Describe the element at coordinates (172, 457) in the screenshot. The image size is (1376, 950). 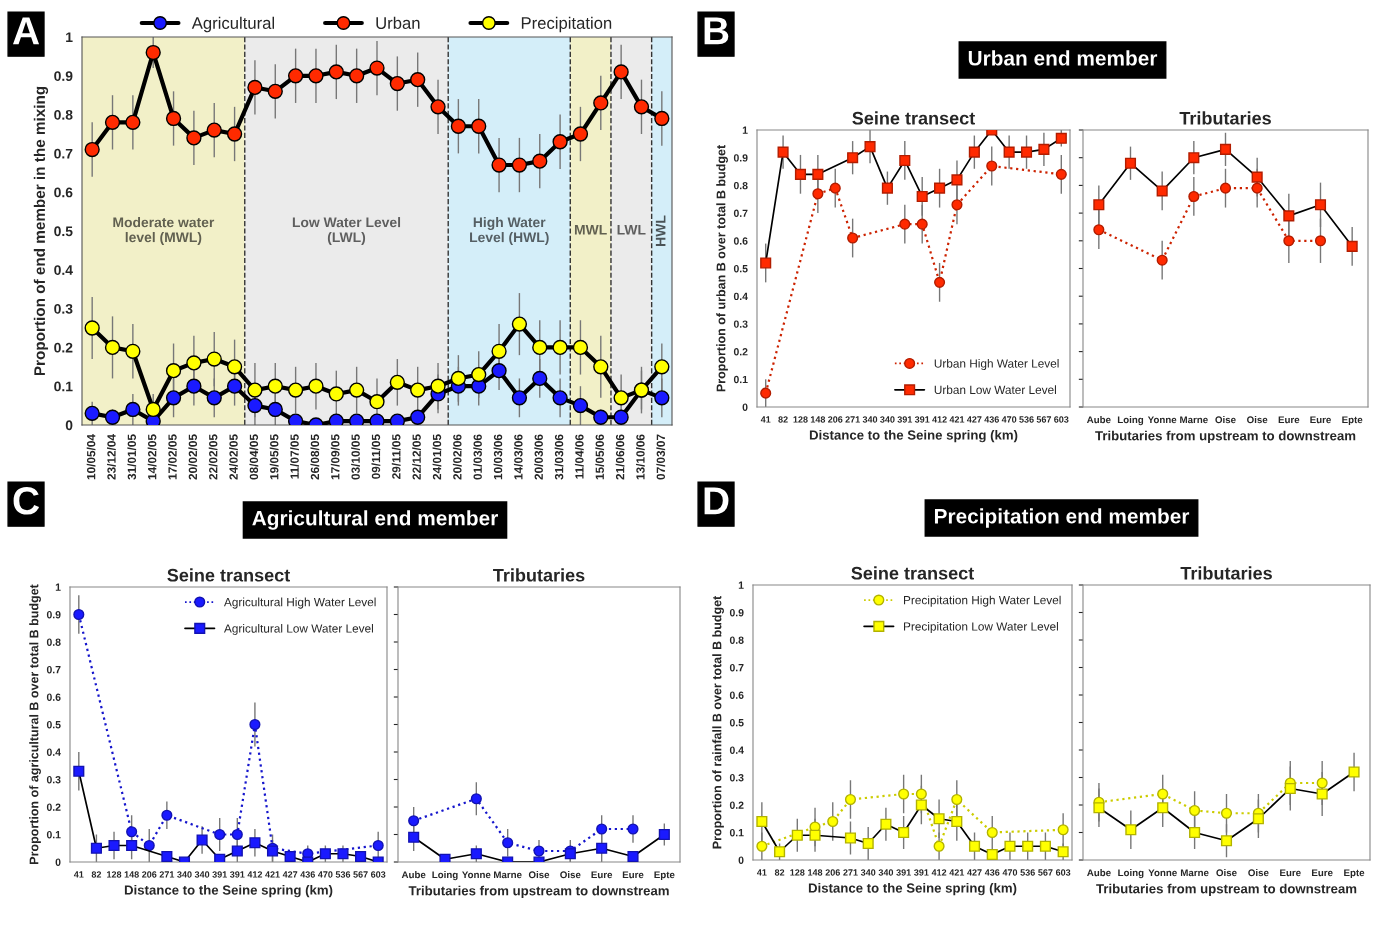
I see `x-tick-label: 17/02/05` at that location.